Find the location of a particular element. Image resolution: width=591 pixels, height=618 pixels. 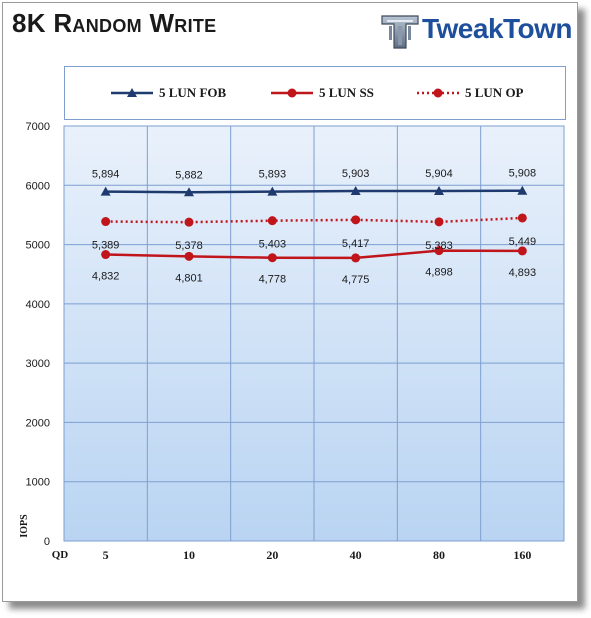

x-tick-label: 80 is located at coordinates (439, 555).